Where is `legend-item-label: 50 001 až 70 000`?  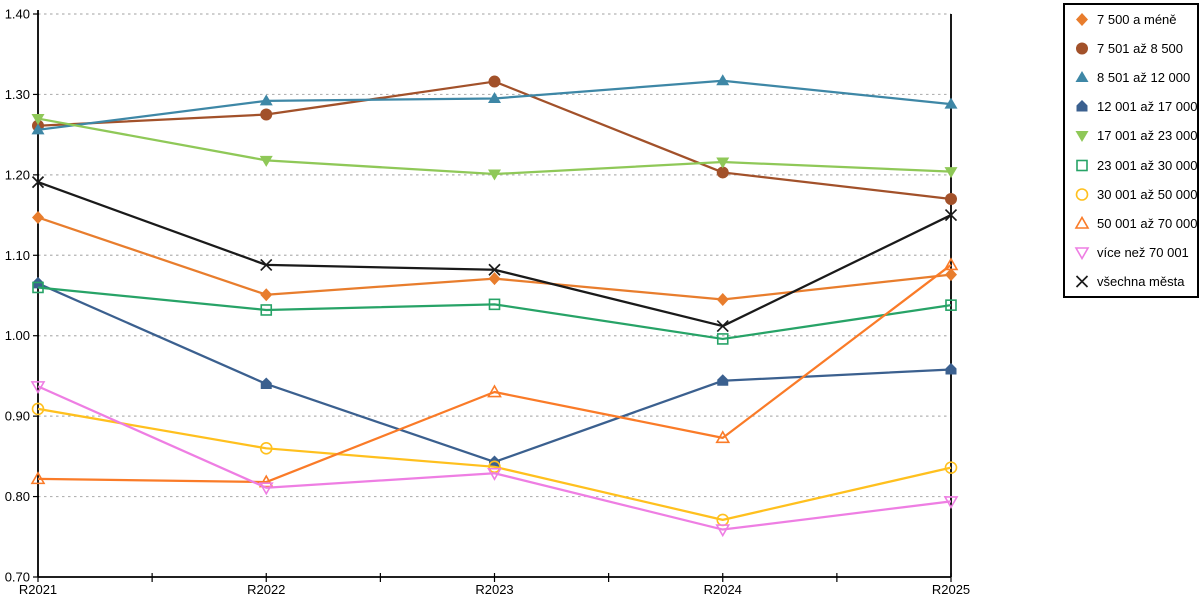
legend-item-label: 50 001 až 70 000 is located at coordinates (1147, 223).